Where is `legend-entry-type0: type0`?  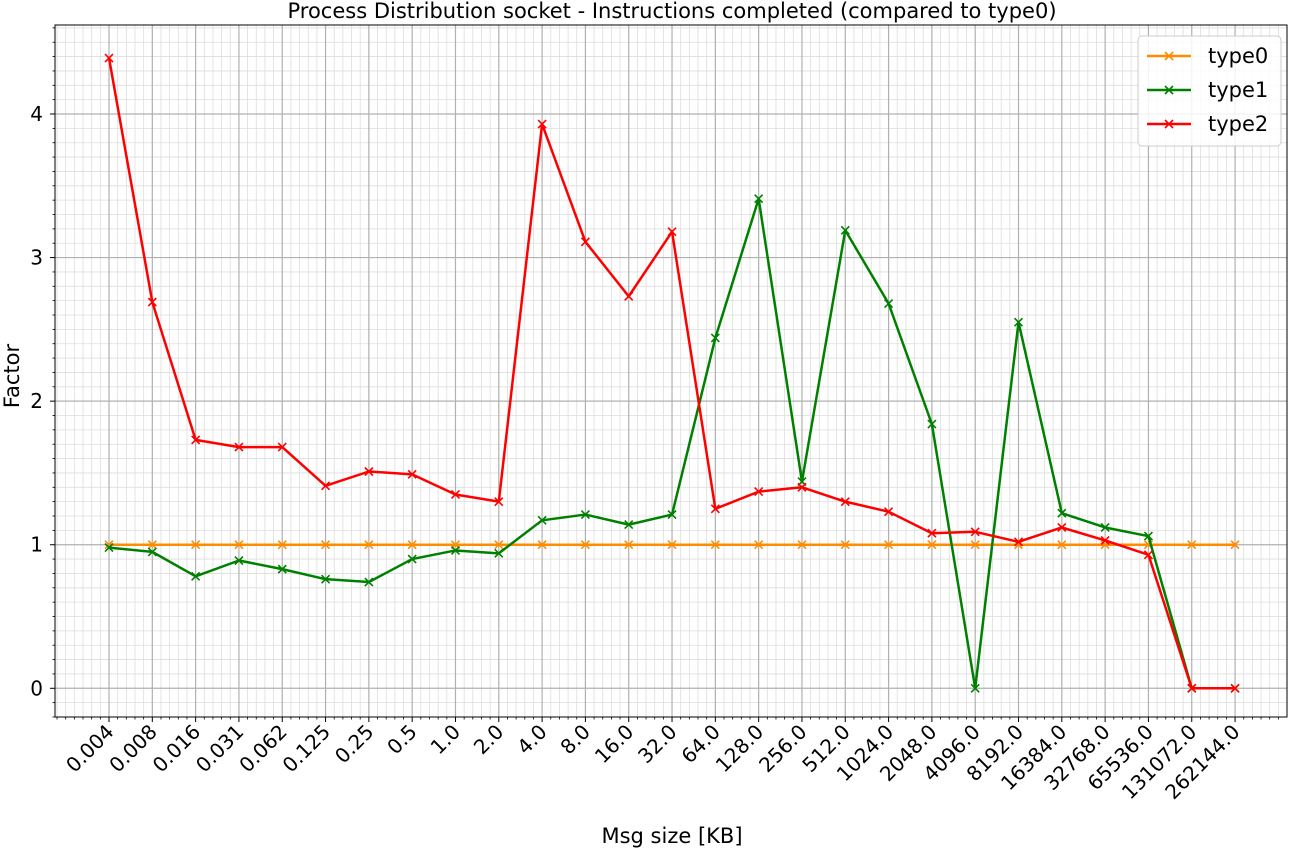 legend-entry-type0: type0 is located at coordinates (1207, 56).